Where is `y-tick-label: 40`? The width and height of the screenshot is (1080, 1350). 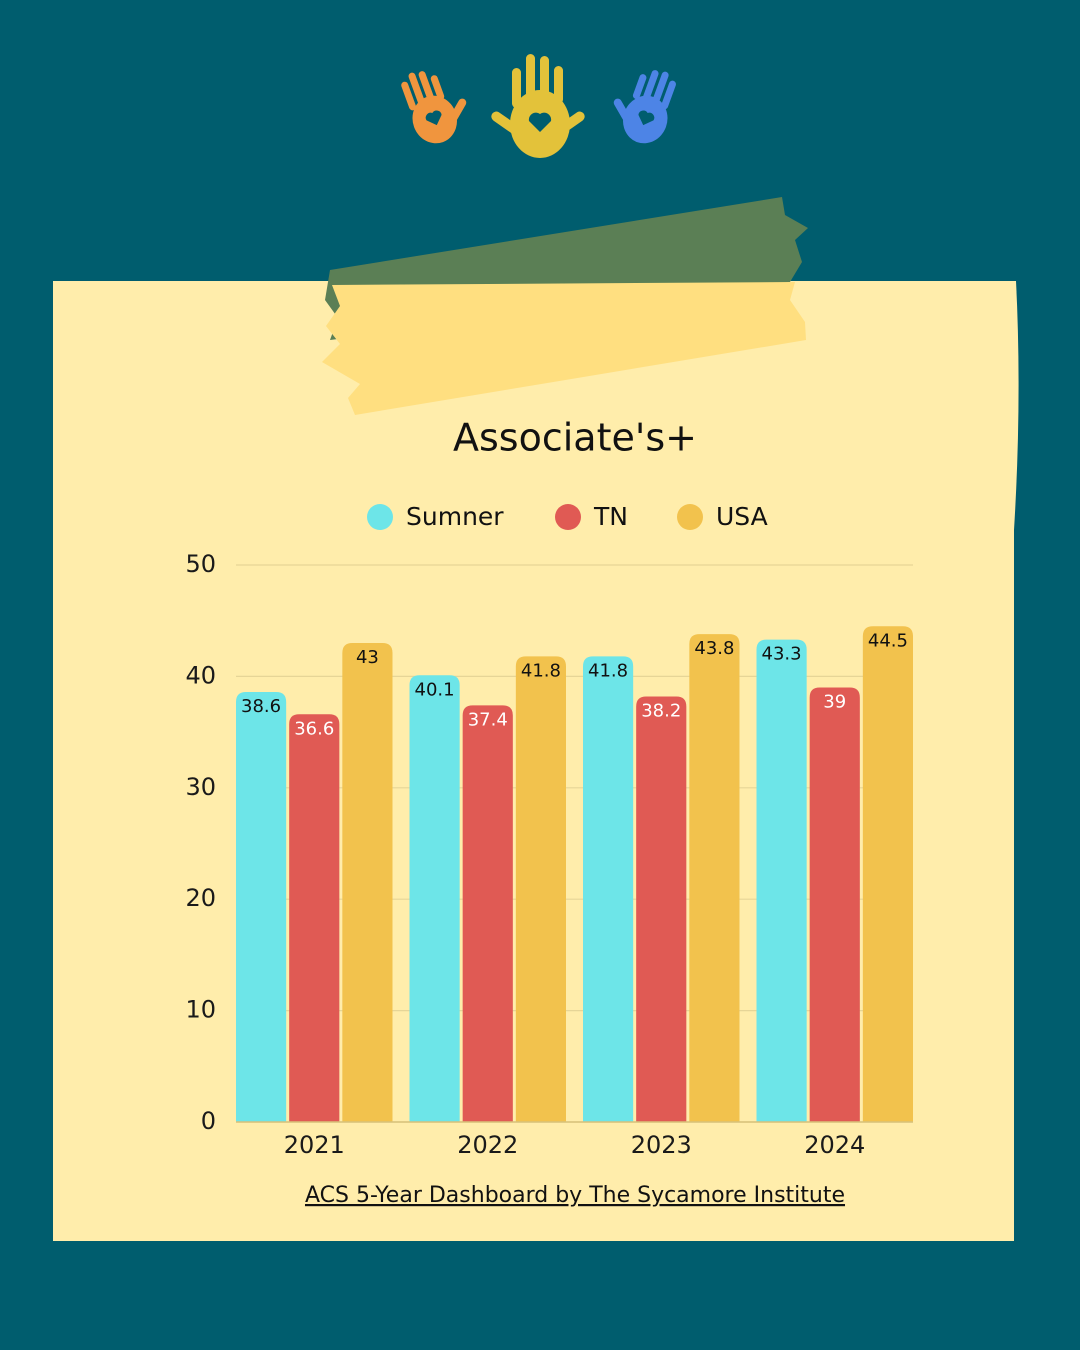
y-tick-label: 40 is located at coordinates (200, 675).